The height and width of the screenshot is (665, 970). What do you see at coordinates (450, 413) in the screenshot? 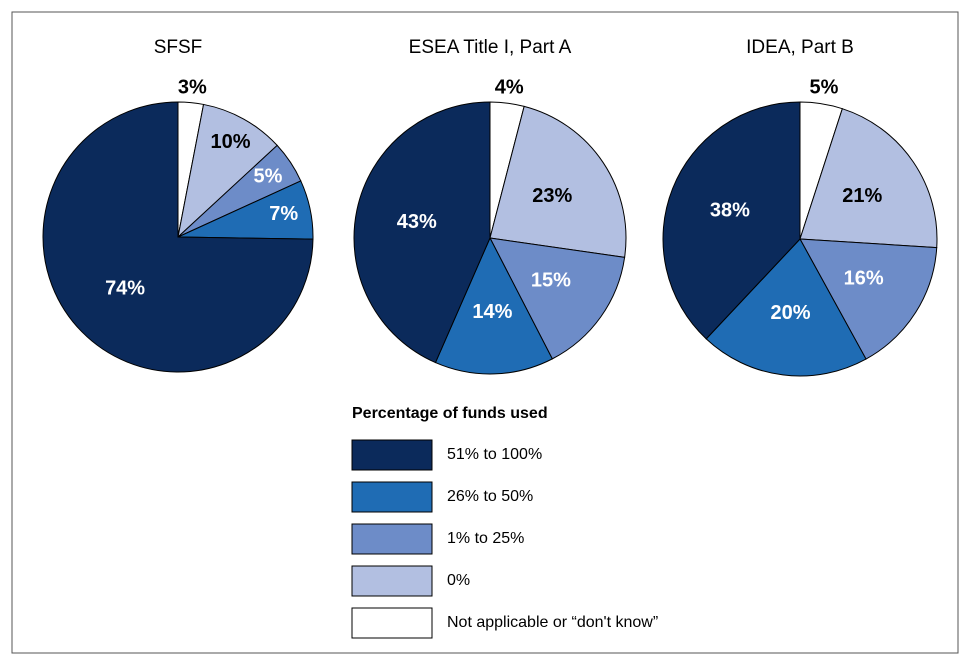
I see `legend-title: Percentage of funds used` at bounding box center [450, 413].